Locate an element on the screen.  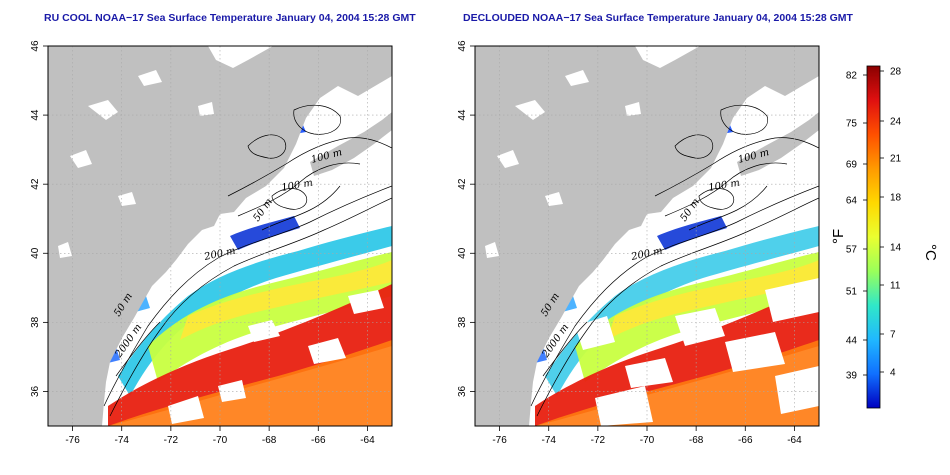
colorbar-gradient is located at coordinates (873, 237).